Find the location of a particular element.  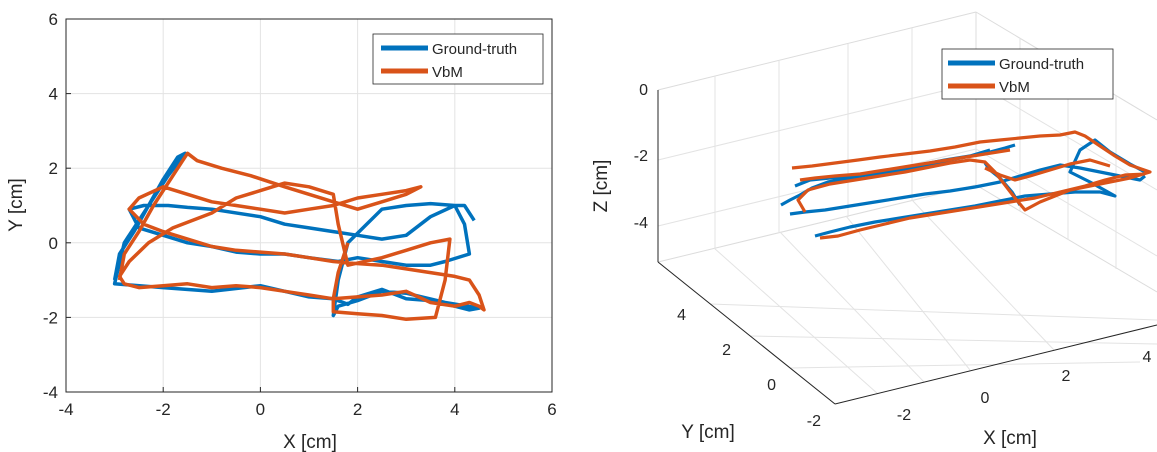

y-tick-label: -4 is located at coordinates (50, 392).